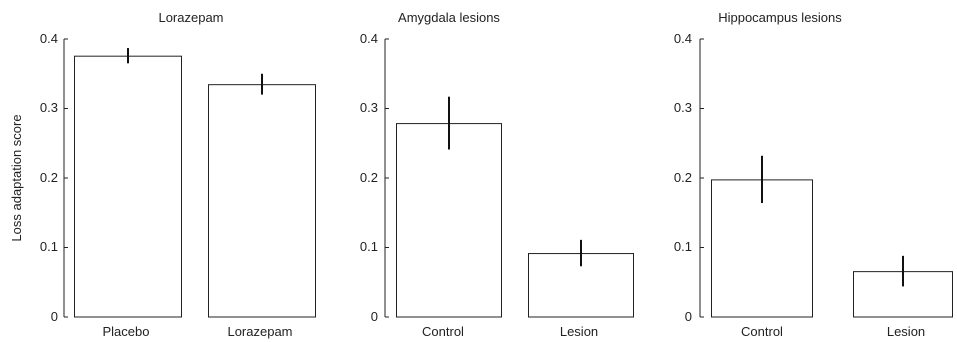  I want to click on panel-2-y-tick-label: 0.3, so click(369, 107).